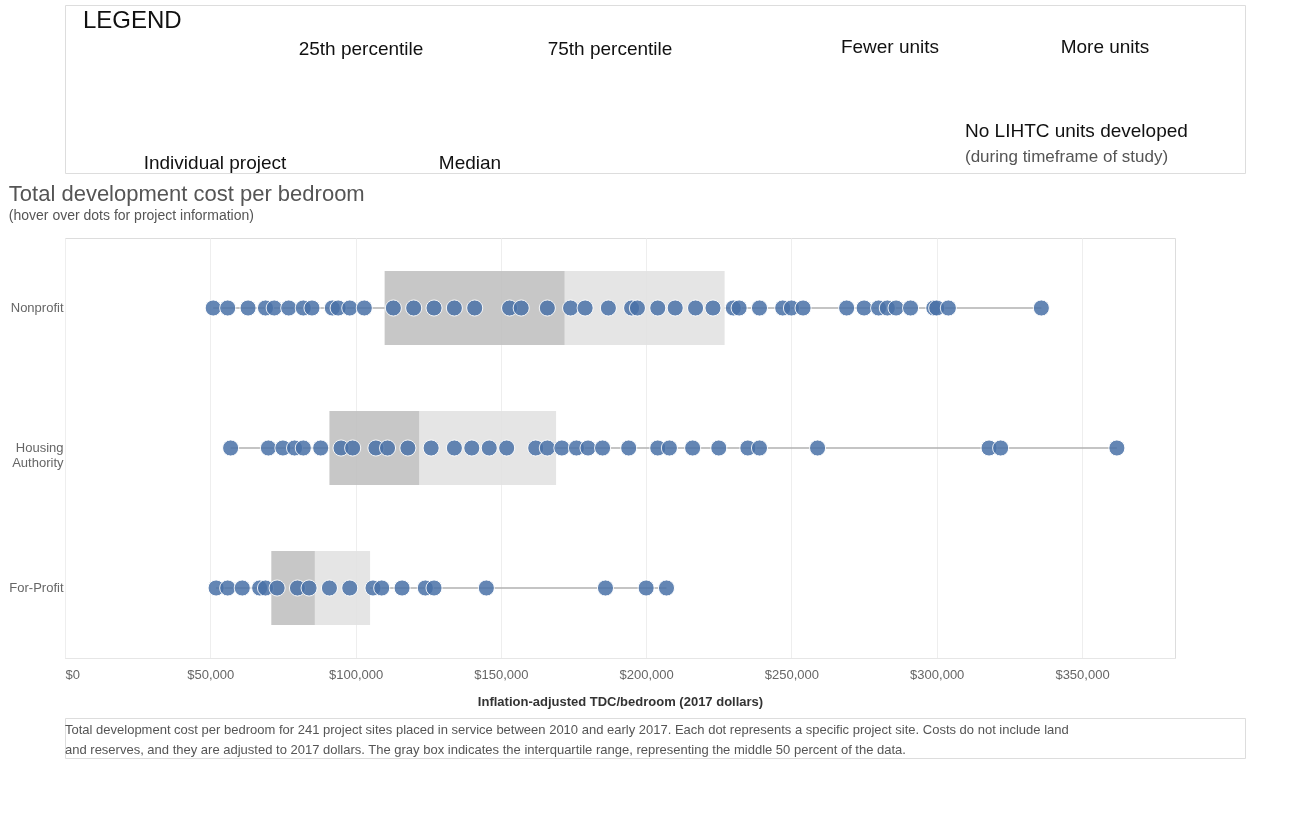  I want to click on chart-subtitle: (hover over dots for project information), so click(131, 215).